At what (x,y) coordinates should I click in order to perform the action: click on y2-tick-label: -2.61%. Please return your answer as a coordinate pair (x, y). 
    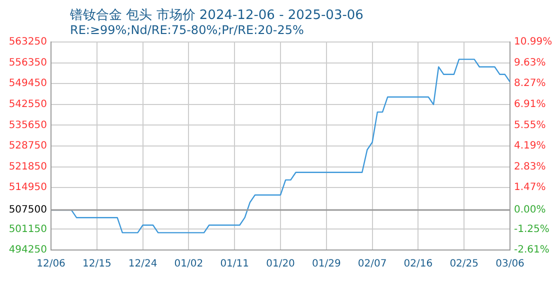
    Looking at the image, I should click on (532, 250).